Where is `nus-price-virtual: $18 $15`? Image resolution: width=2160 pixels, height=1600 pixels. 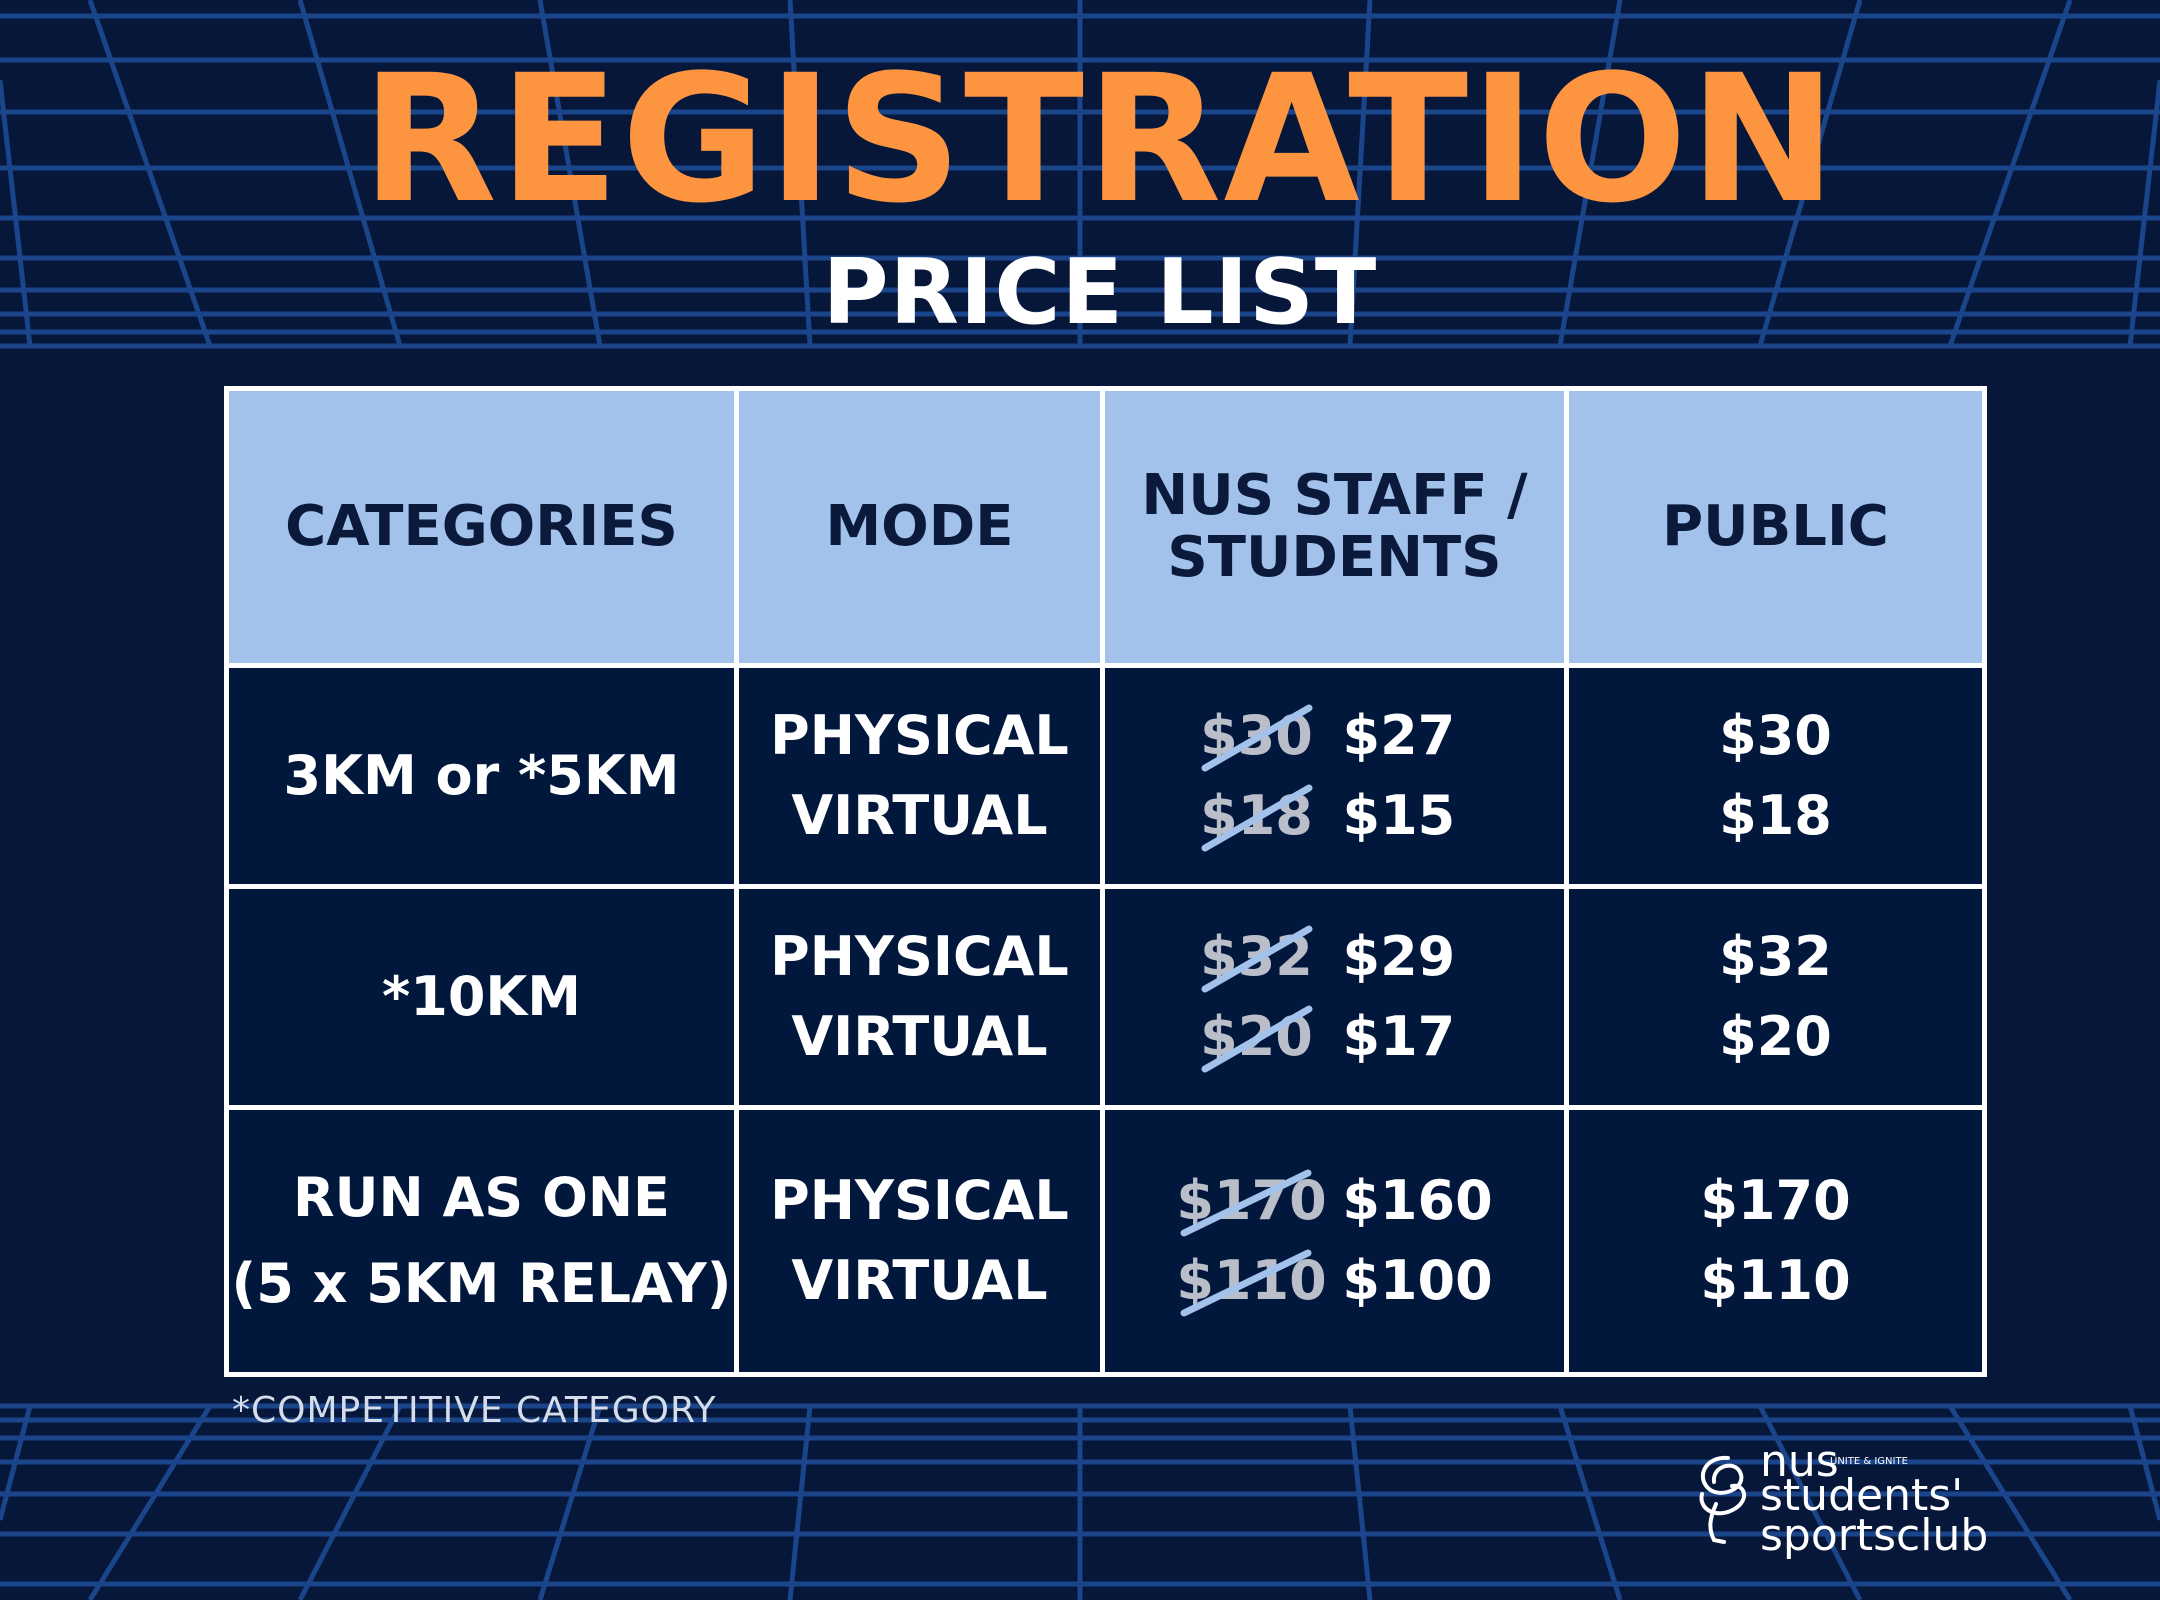 nus-price-virtual: $18 $15 is located at coordinates (1334, 816).